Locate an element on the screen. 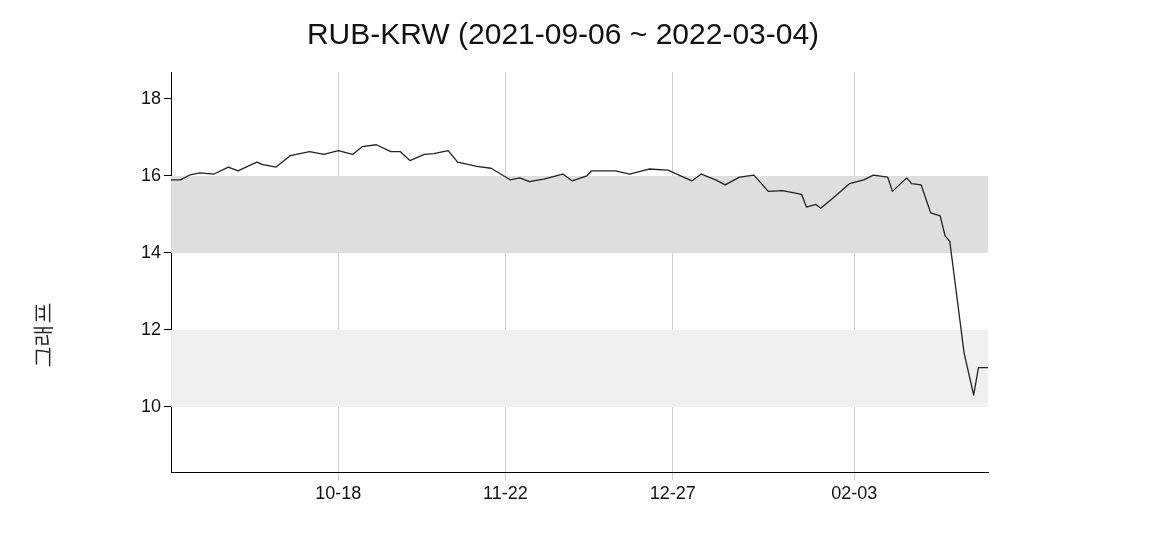 The image size is (1170, 540). y-tick-label: 10 is located at coordinates (151, 405).